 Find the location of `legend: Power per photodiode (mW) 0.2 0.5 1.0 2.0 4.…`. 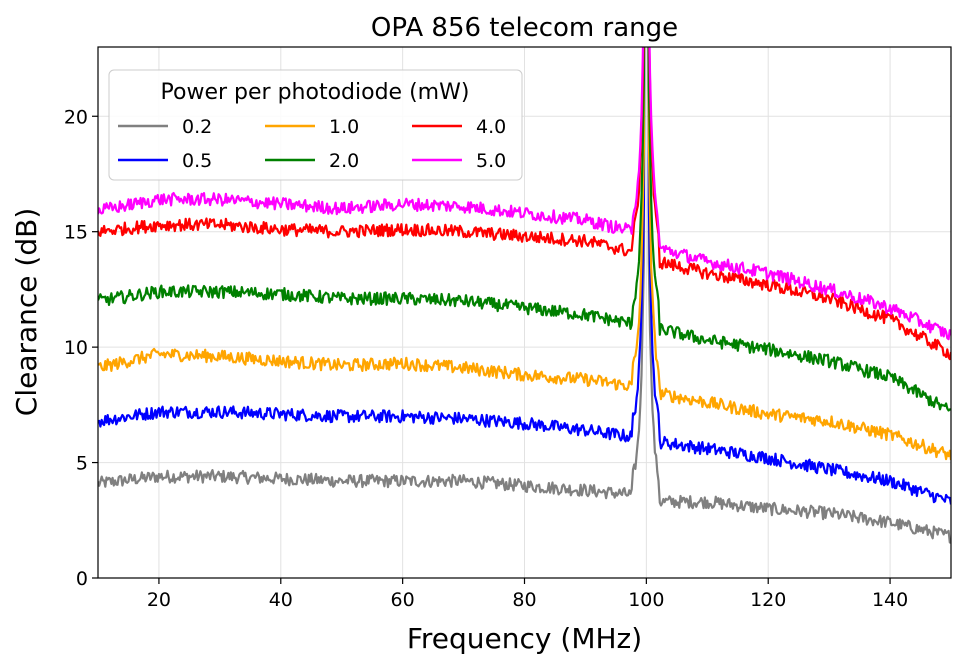

legend: Power per photodiode (mW) 0.2 0.5 1.0 2.0 4.… is located at coordinates (315, 125).